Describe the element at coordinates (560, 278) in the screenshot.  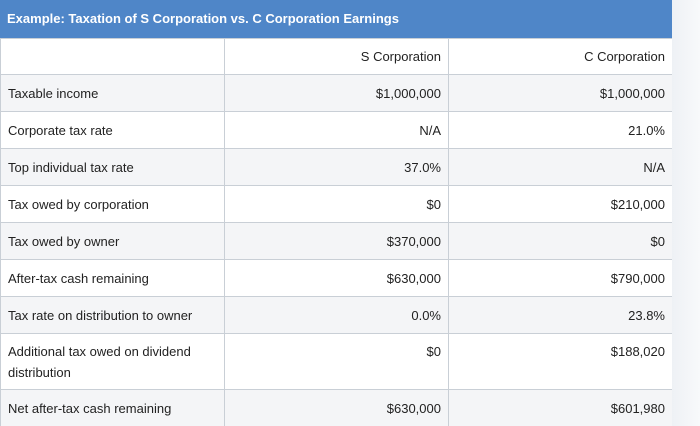
I see `c-corp-value: $790,000` at that location.